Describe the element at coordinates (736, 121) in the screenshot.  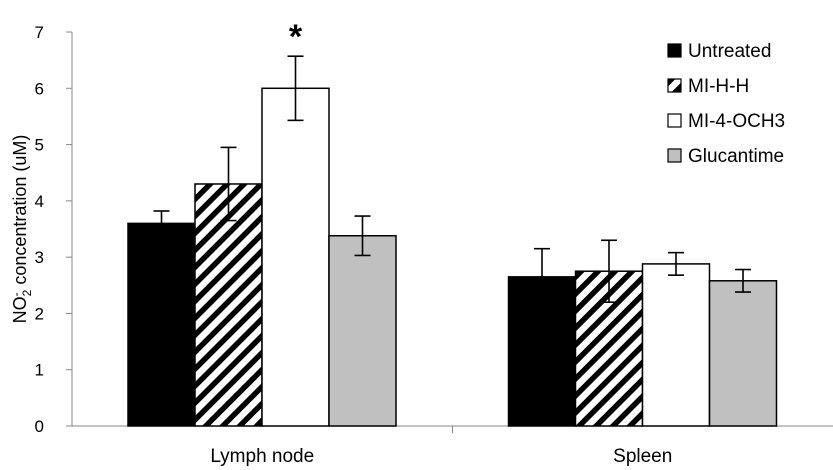
I see `legend-label: MI-4-OCH3` at that location.